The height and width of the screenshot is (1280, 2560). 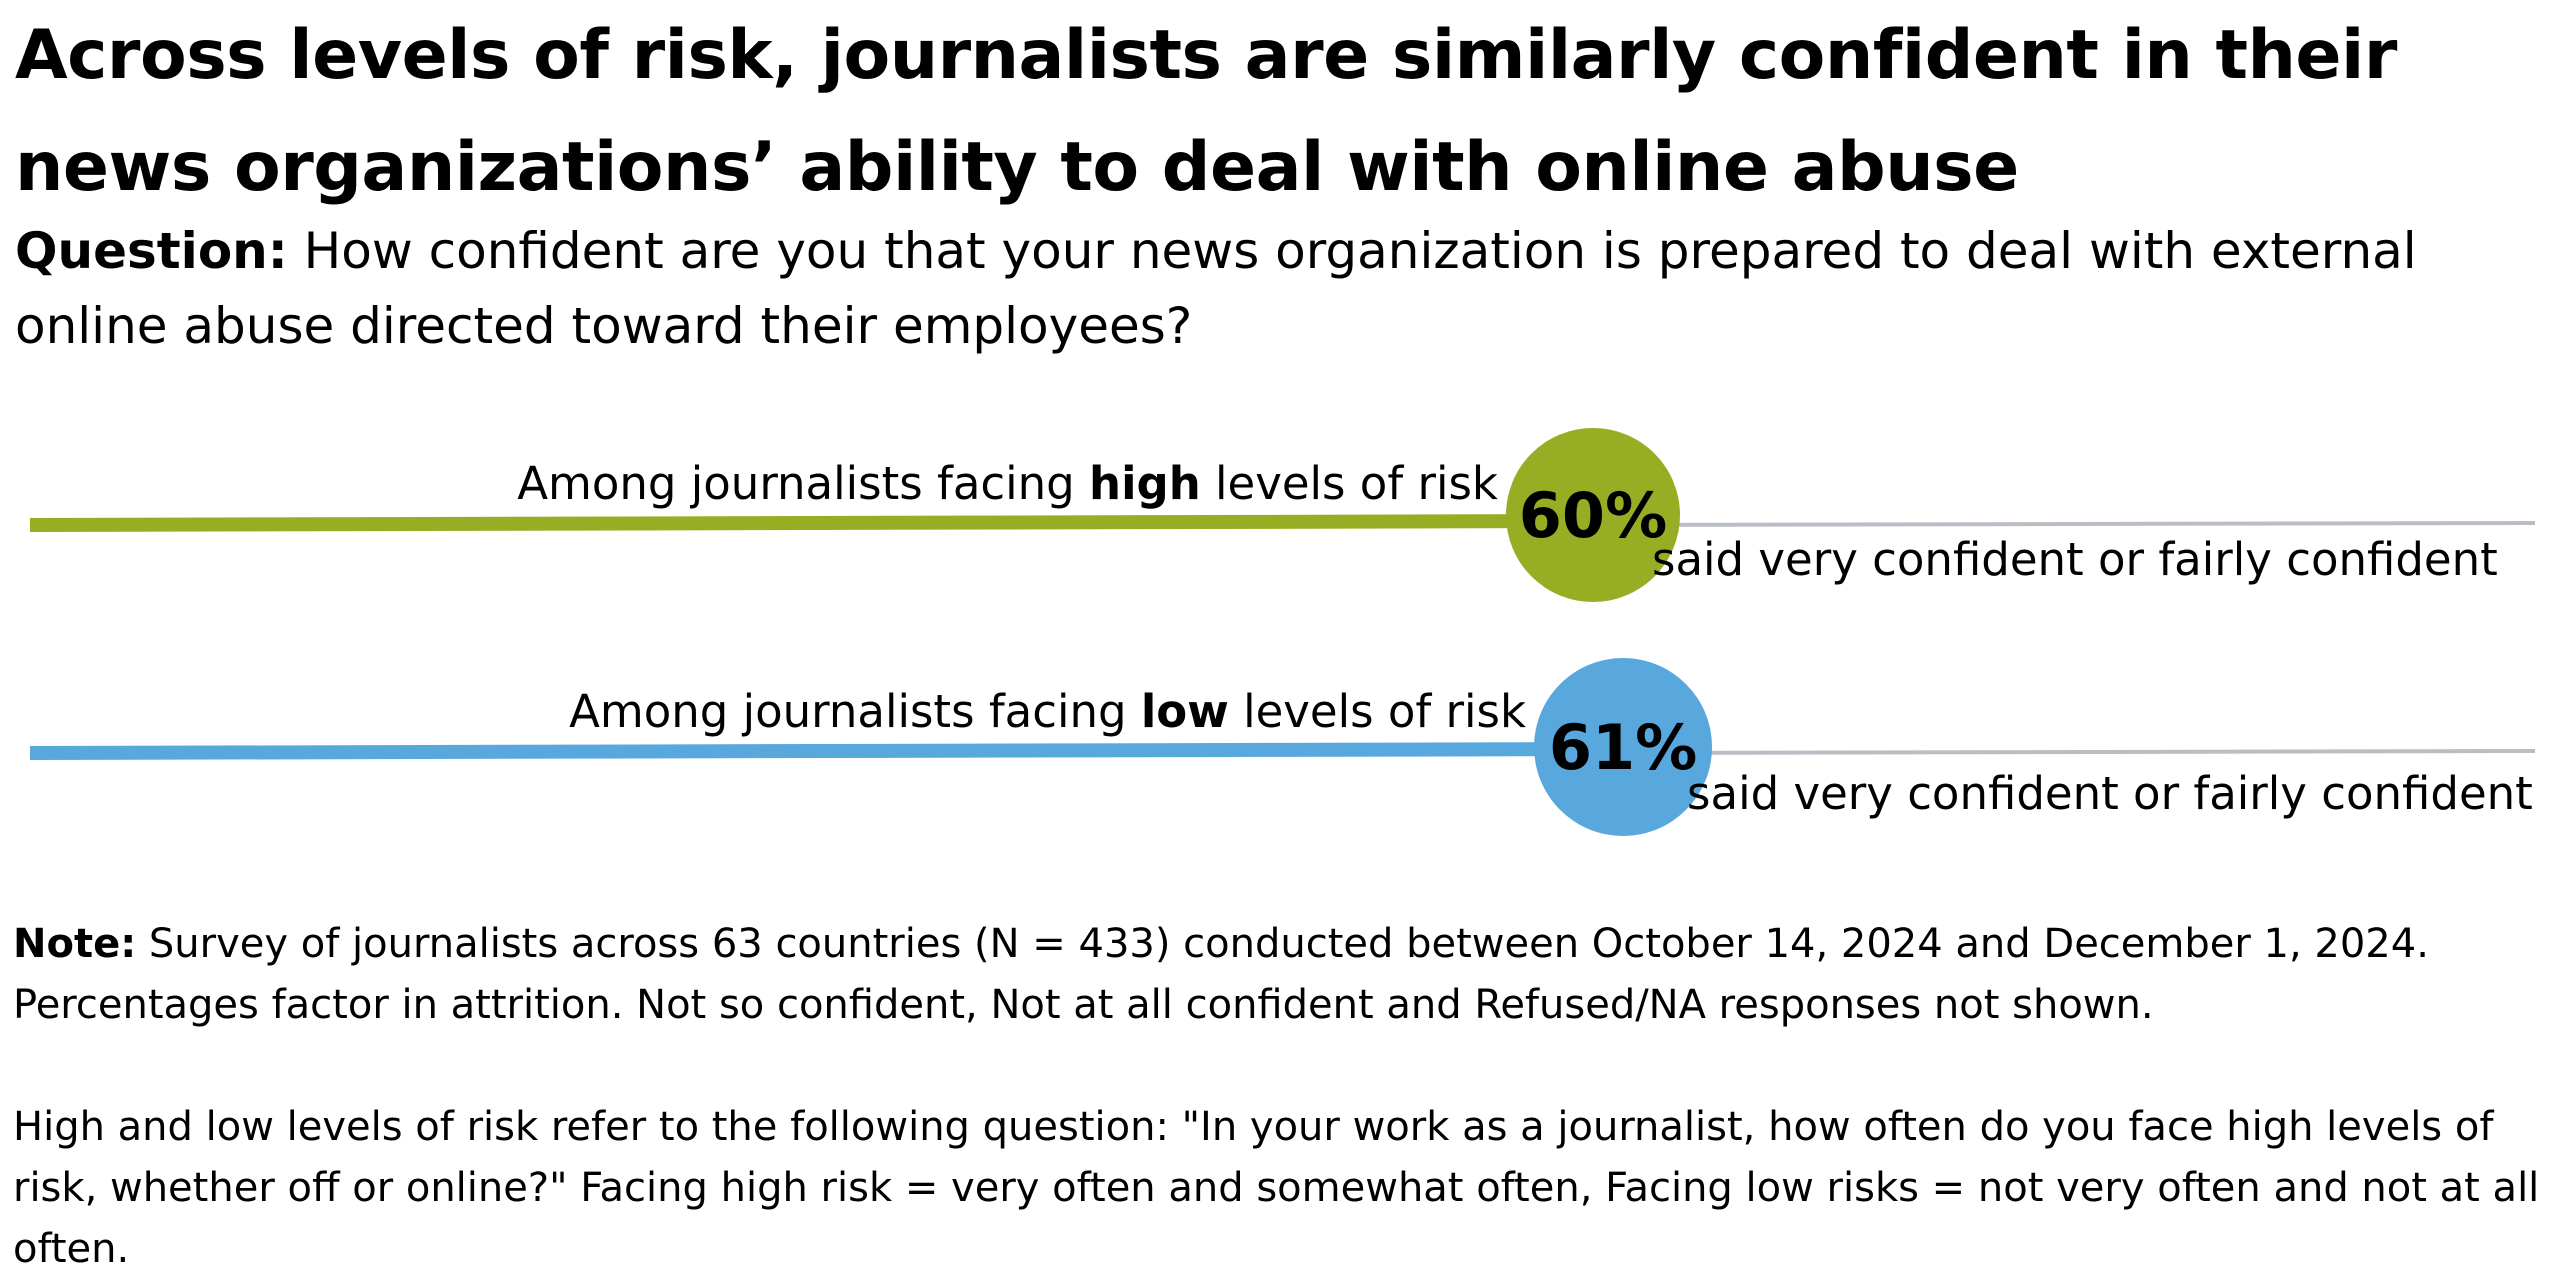 What do you see at coordinates (2075, 559) in the screenshot?
I see `caption-high: said very confident or fairly confident` at bounding box center [2075, 559].